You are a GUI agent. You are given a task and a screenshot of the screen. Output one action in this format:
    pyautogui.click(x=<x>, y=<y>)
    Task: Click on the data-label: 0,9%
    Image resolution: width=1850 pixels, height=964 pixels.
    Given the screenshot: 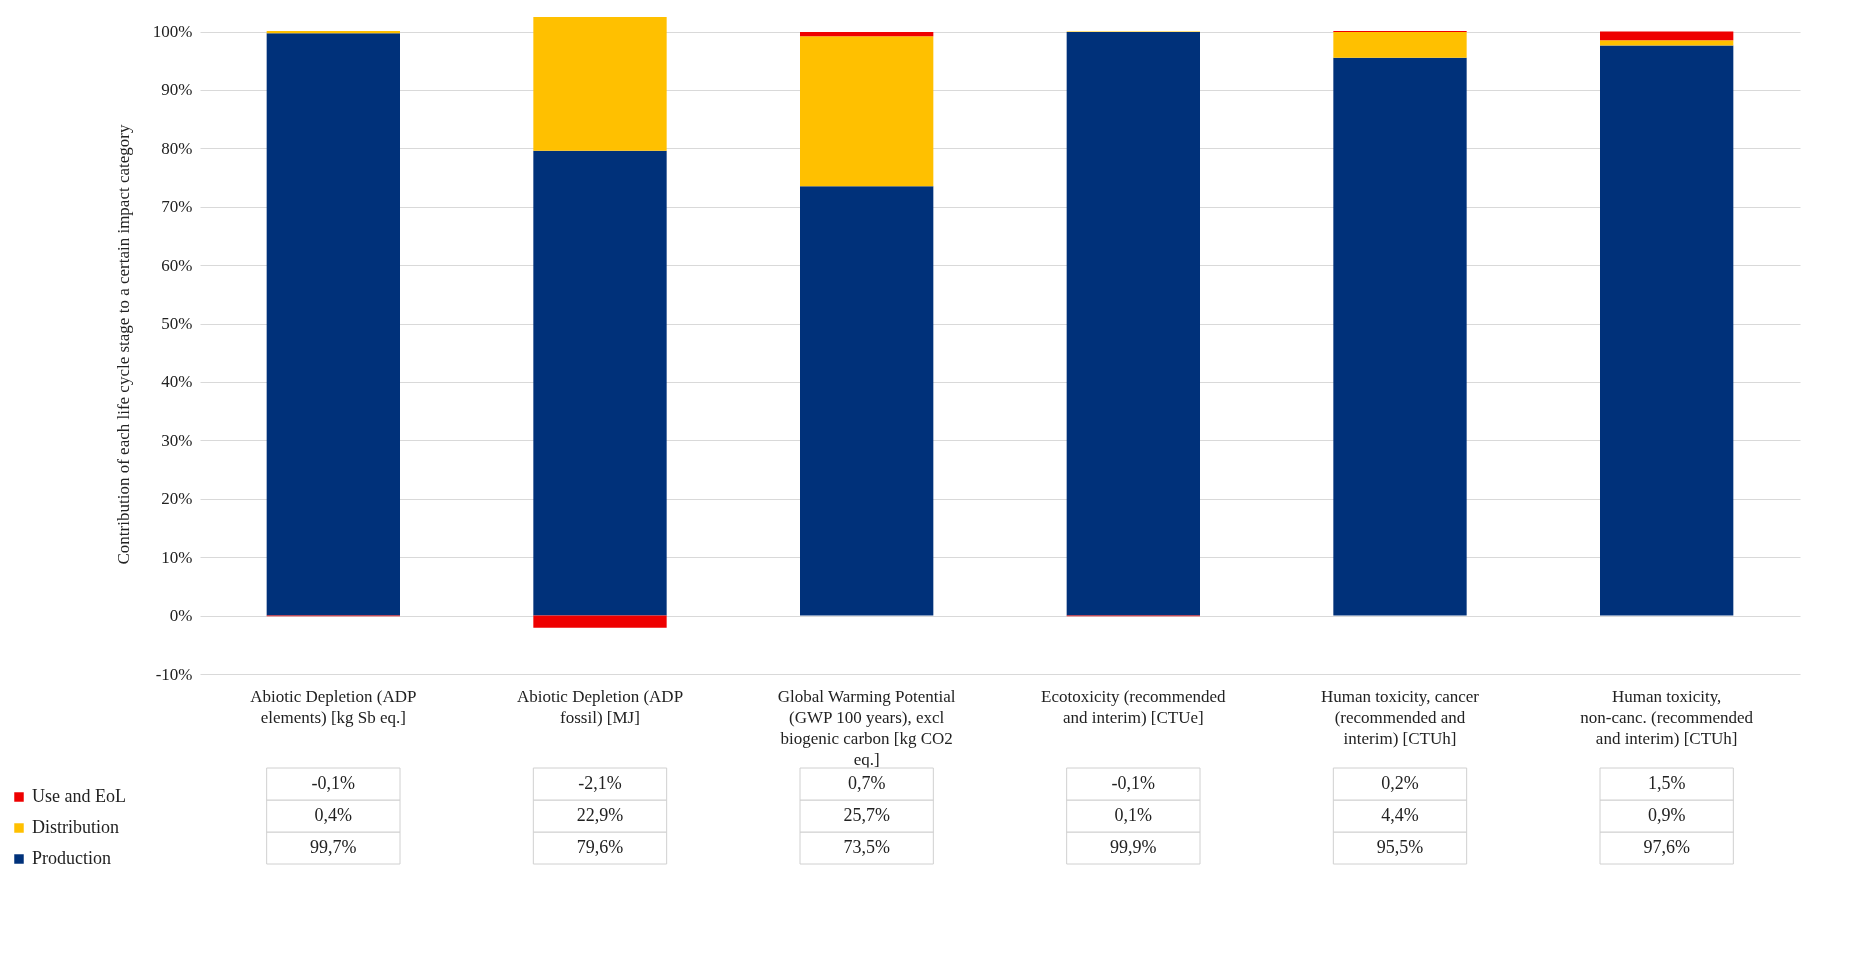 What is the action you would take?
    pyautogui.click(x=1666, y=815)
    